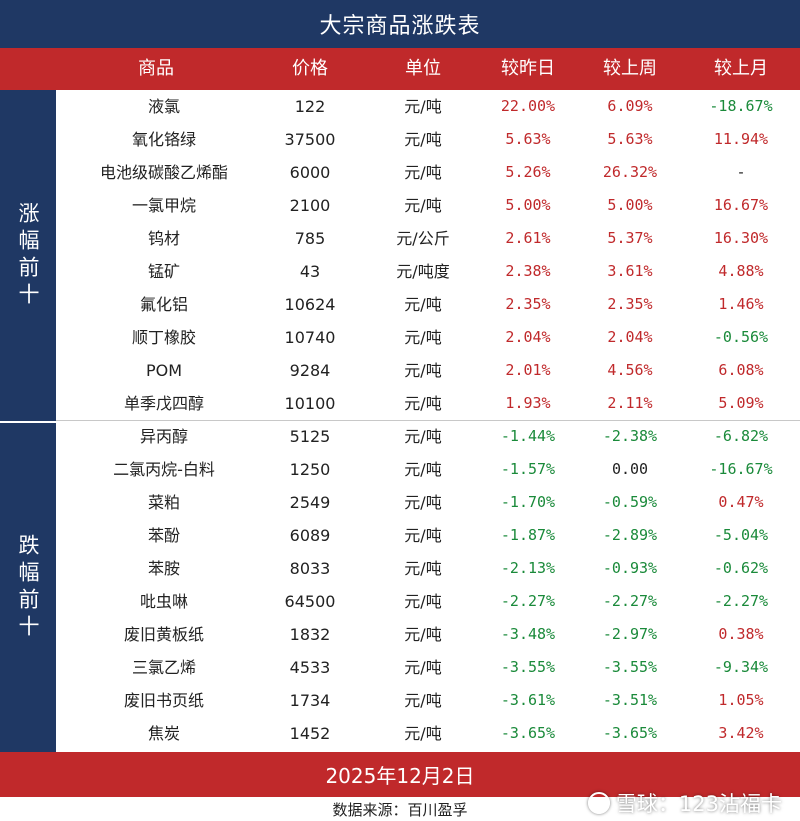 Image resolution: width=800 pixels, height=821 pixels. I want to click on product-name-cell: 氟化铝, so click(163, 304).